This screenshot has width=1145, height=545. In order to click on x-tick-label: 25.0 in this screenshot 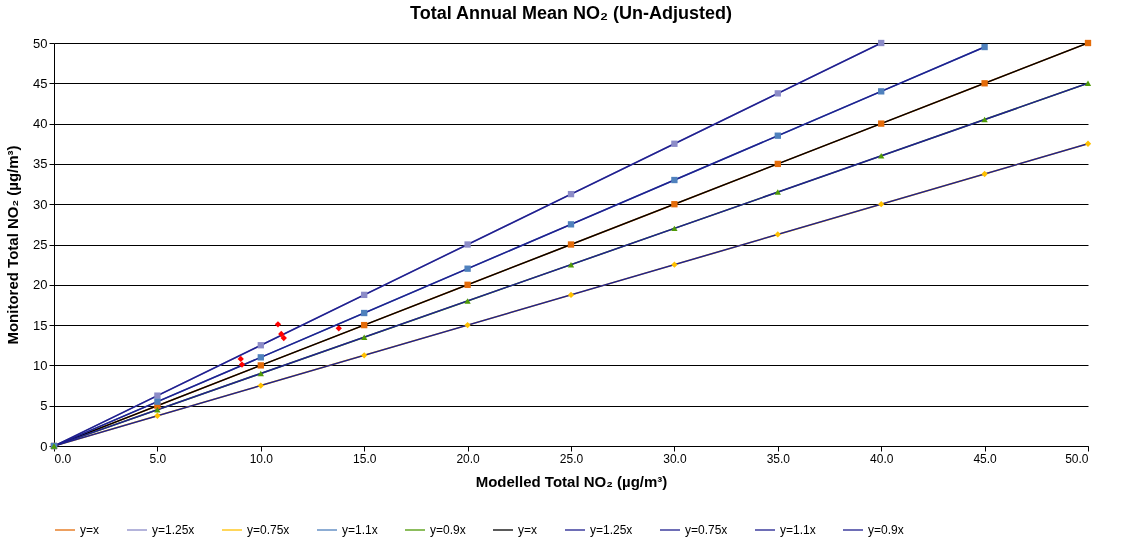, I will do `click(571, 458)`.